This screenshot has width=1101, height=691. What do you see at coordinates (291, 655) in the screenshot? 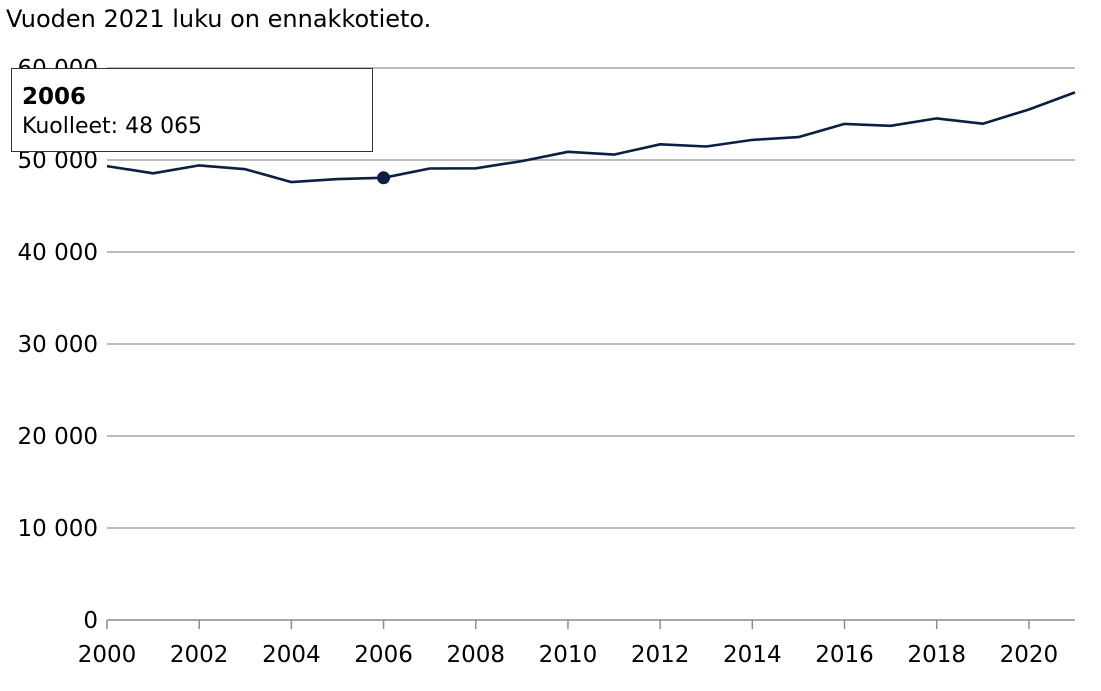
I see `x-tick-label: 2004` at bounding box center [291, 655].